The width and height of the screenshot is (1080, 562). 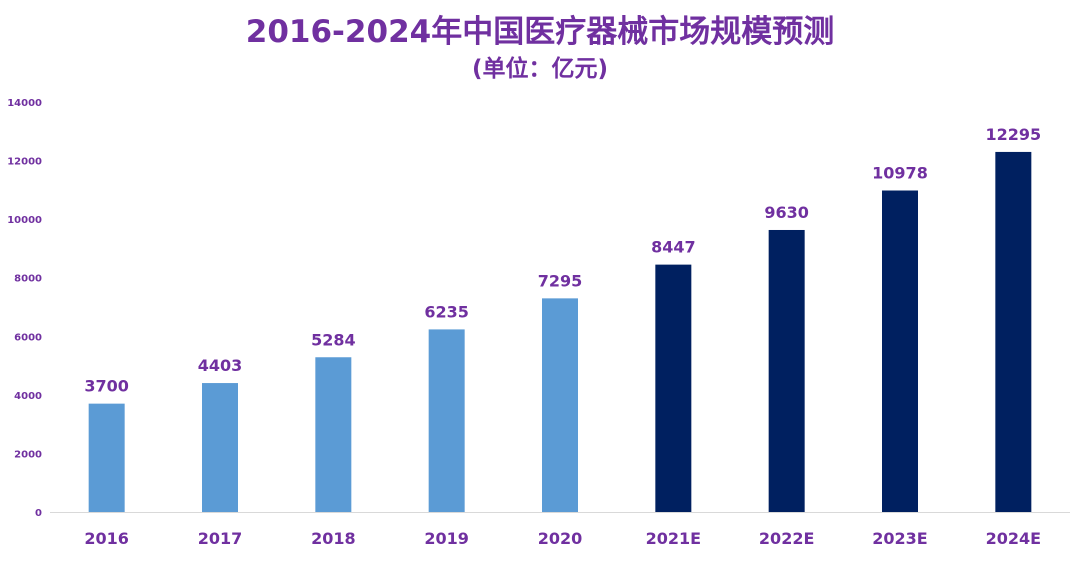 What do you see at coordinates (106, 538) in the screenshot?
I see `x-tick-label: 2016` at bounding box center [106, 538].